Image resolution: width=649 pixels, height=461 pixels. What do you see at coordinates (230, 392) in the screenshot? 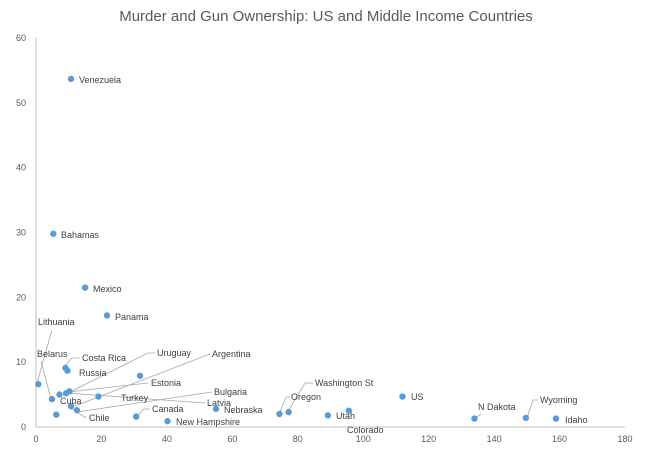
I see `label-bulgaria: Bulgaria` at bounding box center [230, 392].